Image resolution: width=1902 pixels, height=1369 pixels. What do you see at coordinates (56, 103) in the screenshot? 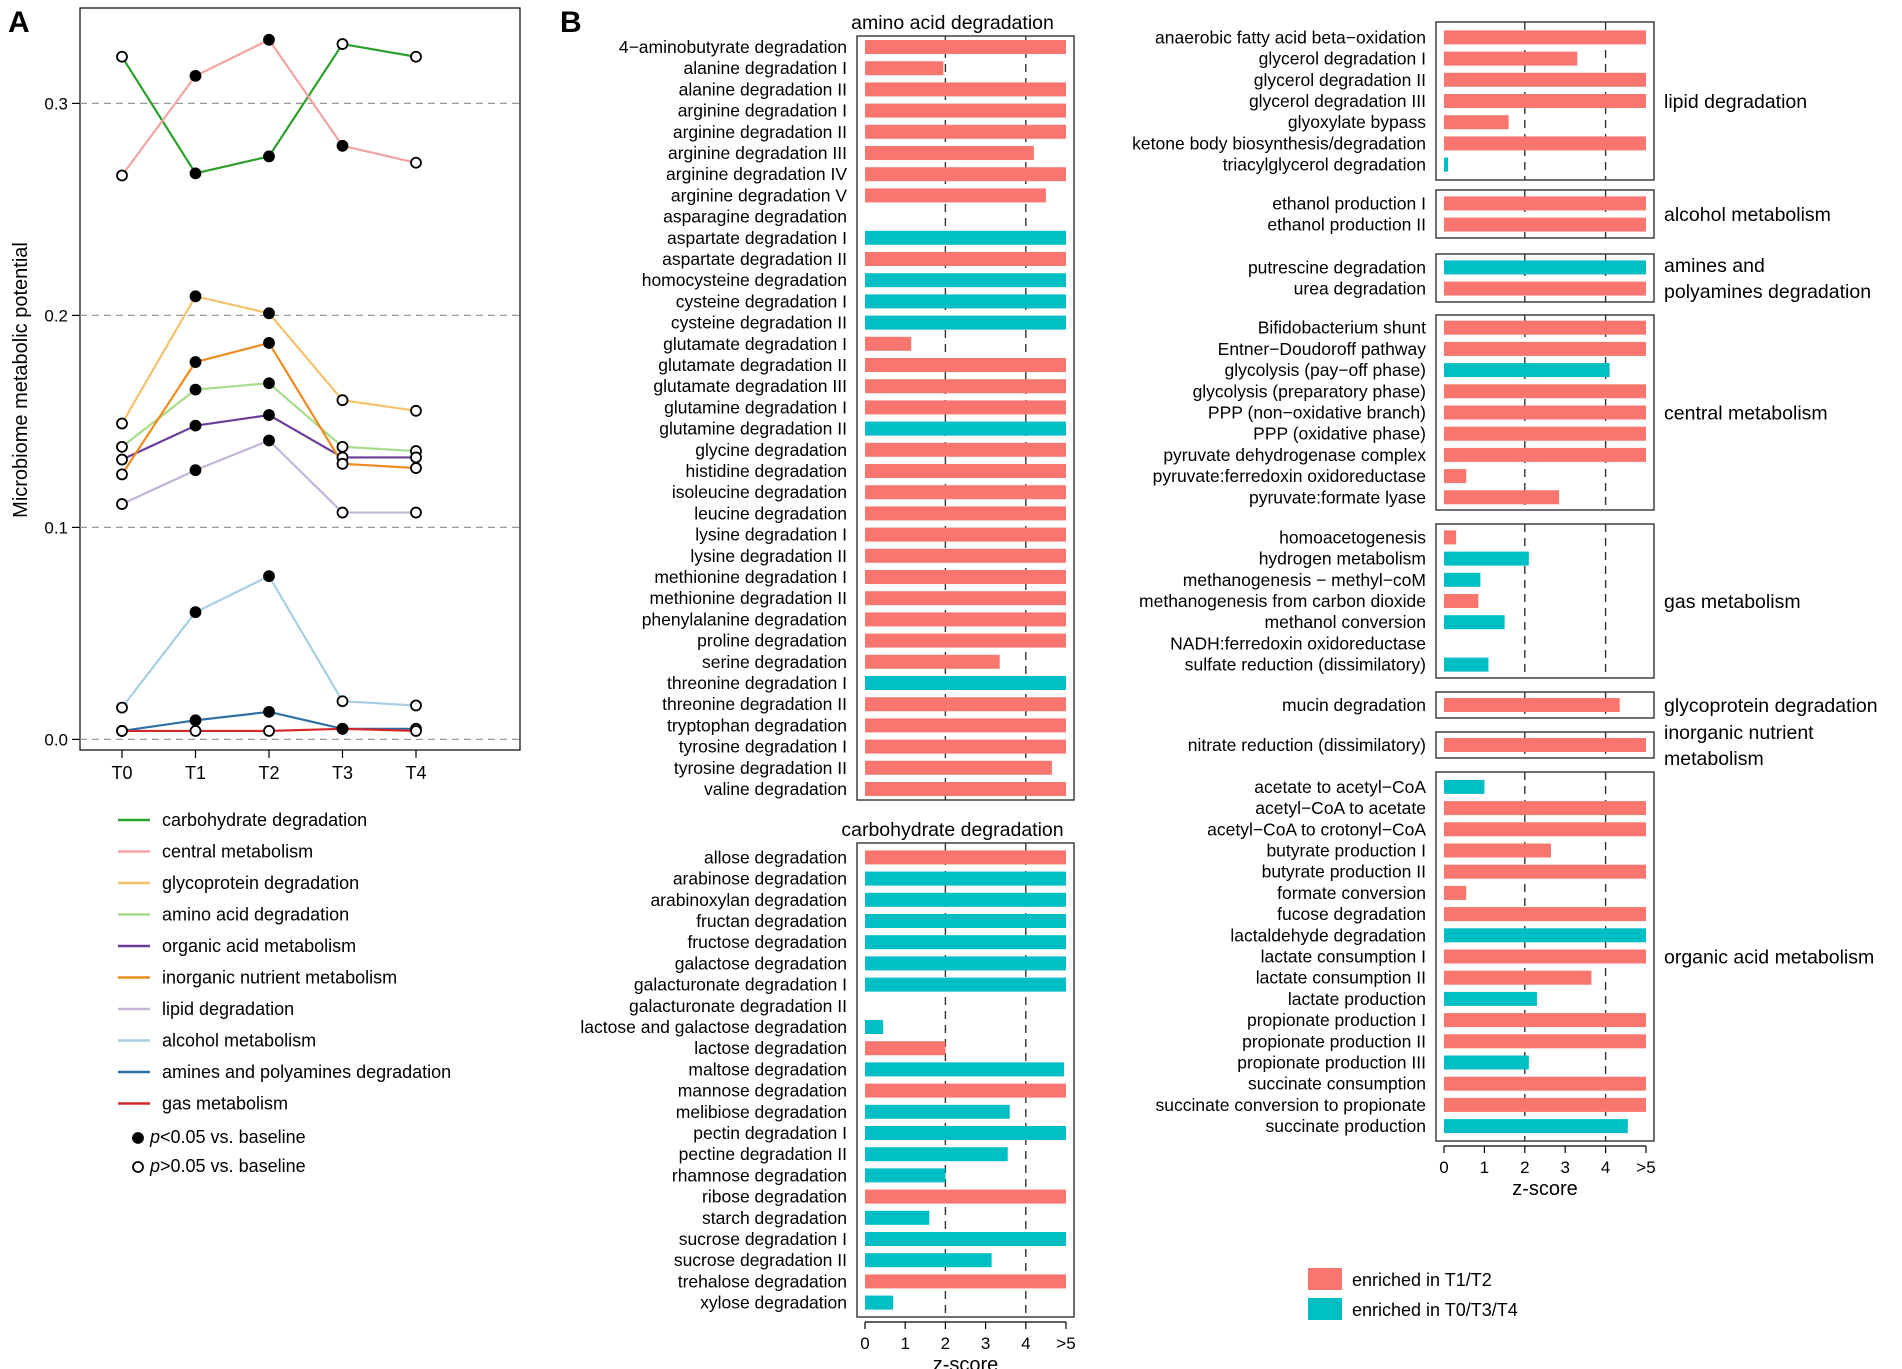
I see `y-tick-label: 0.3` at bounding box center [56, 103].